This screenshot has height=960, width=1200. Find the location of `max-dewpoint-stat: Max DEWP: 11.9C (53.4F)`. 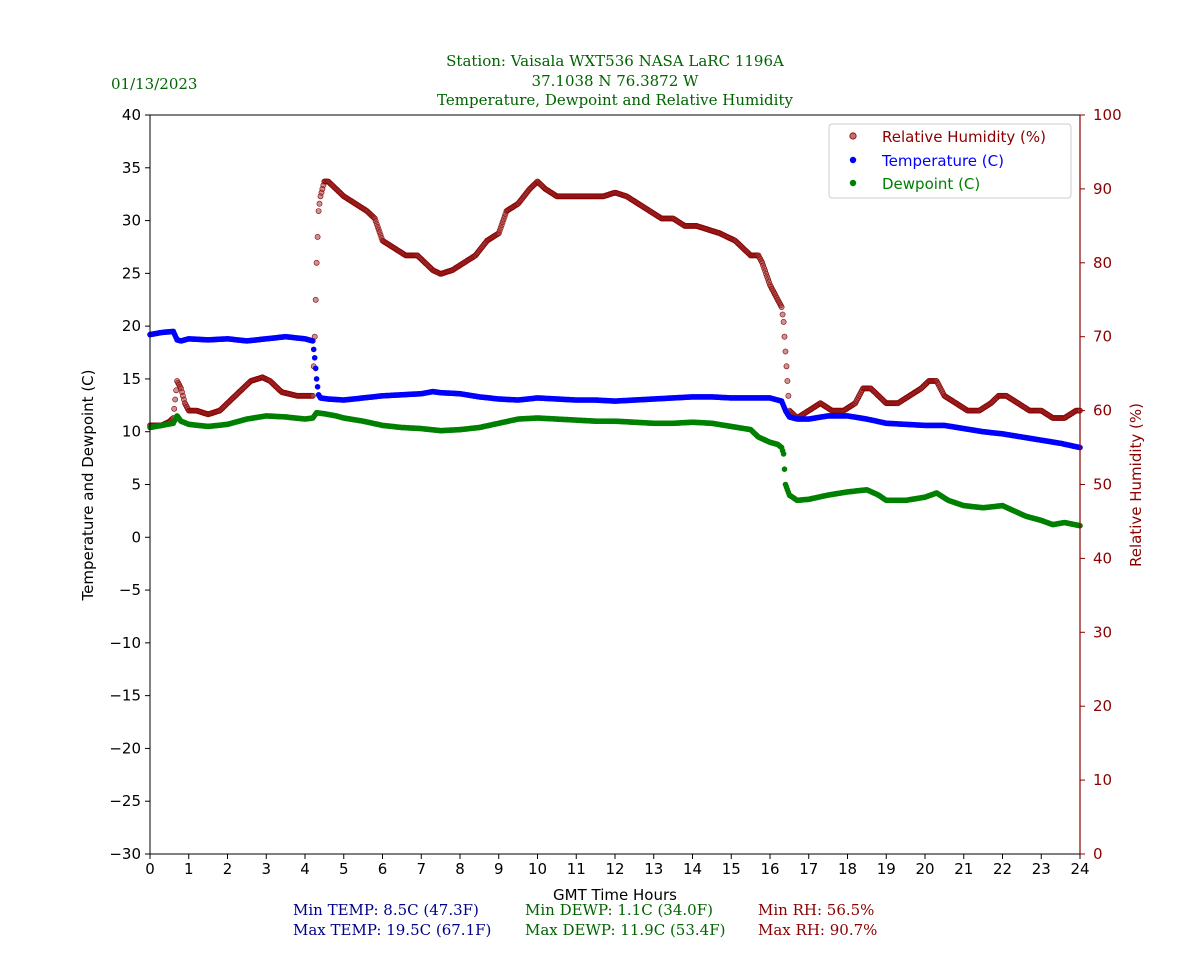

max-dewpoint-stat: Max DEWP: 11.9C (53.4F) is located at coordinates (625, 930).